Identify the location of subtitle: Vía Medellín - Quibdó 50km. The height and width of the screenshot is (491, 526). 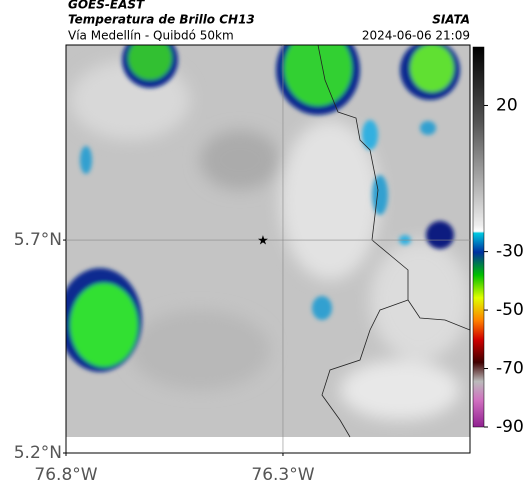
(151, 36).